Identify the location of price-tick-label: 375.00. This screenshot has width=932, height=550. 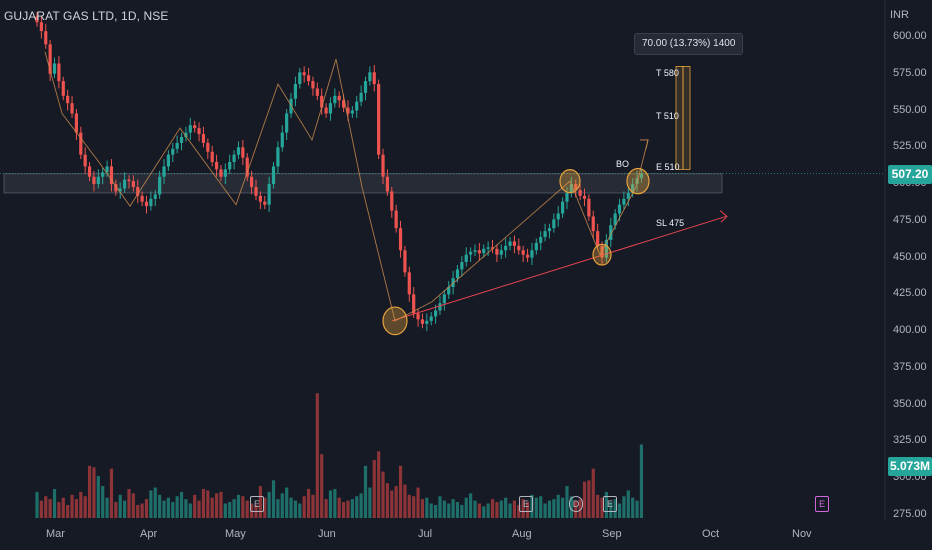
(910, 366).